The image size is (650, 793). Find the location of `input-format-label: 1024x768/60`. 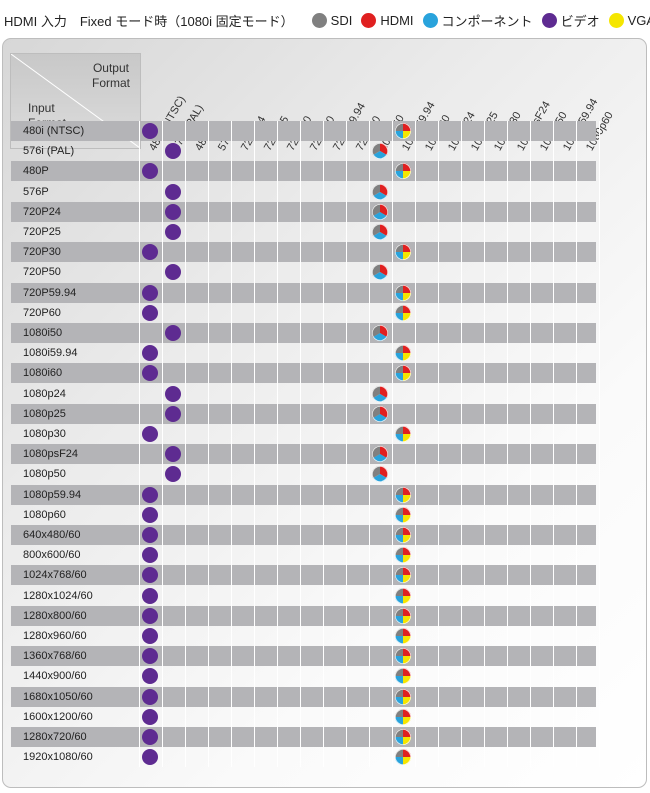

input-format-label: 1024x768/60 is located at coordinates (55, 575).